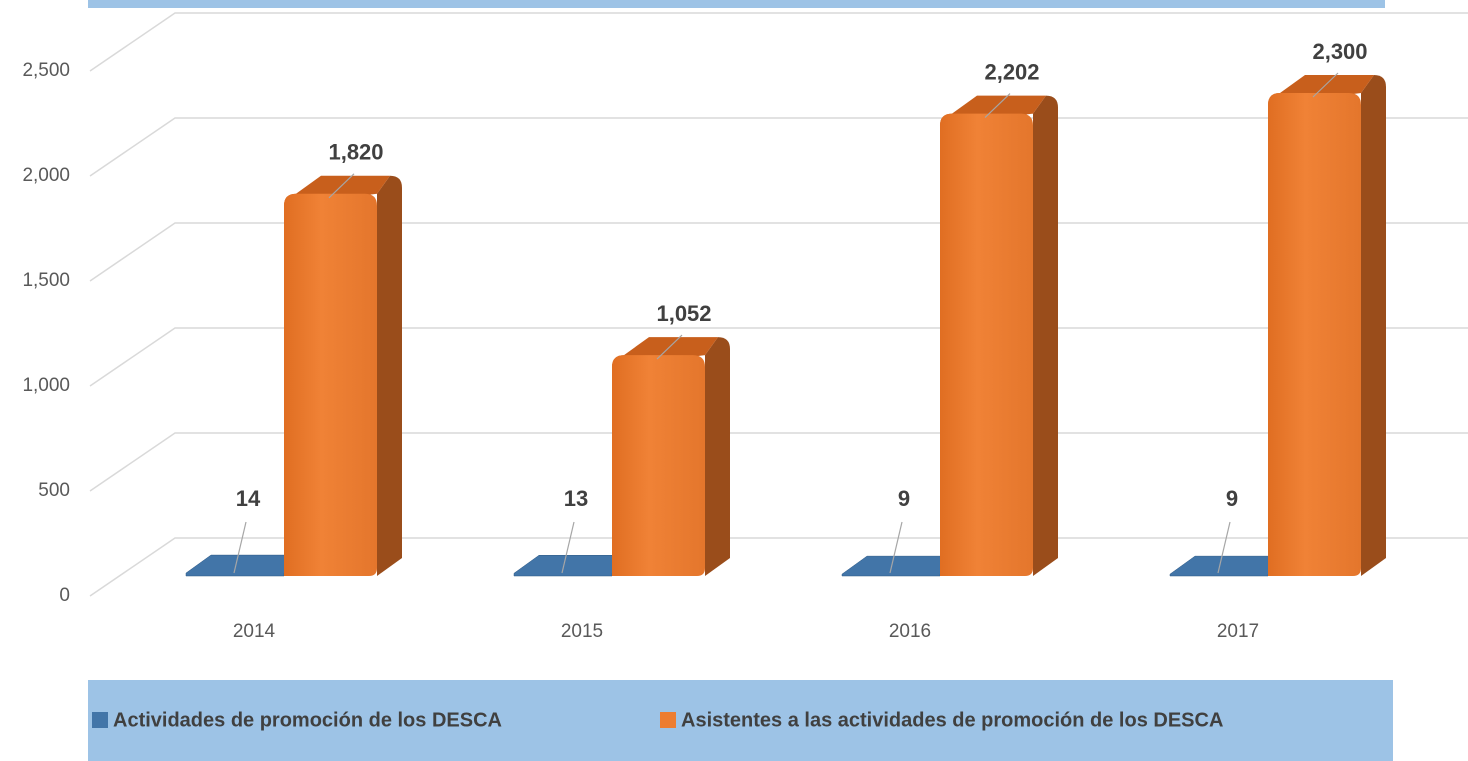  Describe the element at coordinates (576, 498) in the screenshot. I see `value-label: 13` at that location.